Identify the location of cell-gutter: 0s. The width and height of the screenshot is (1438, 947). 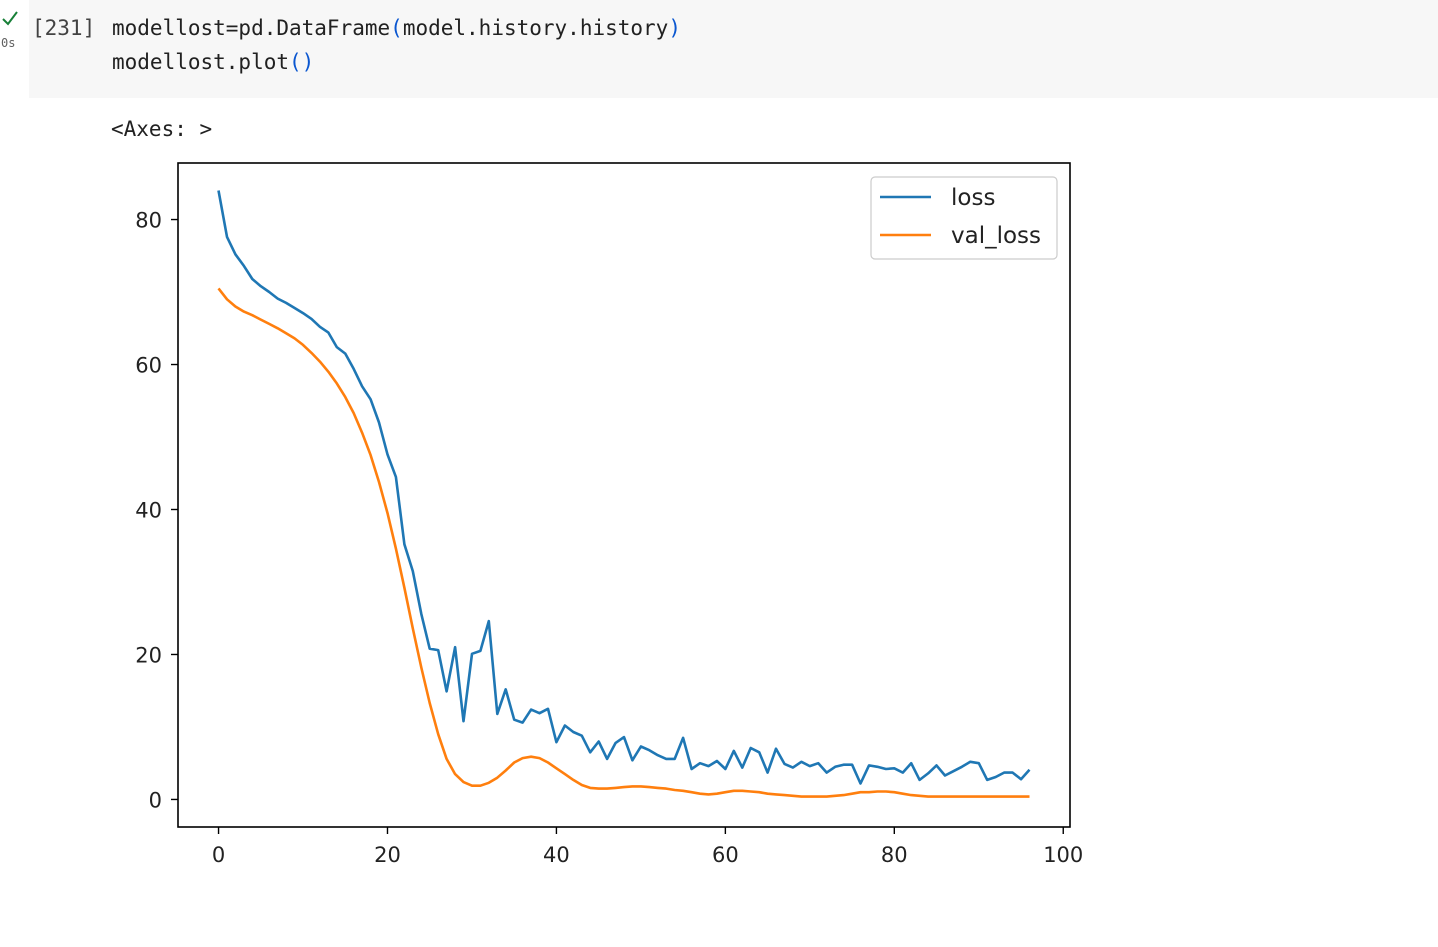
(14, 49).